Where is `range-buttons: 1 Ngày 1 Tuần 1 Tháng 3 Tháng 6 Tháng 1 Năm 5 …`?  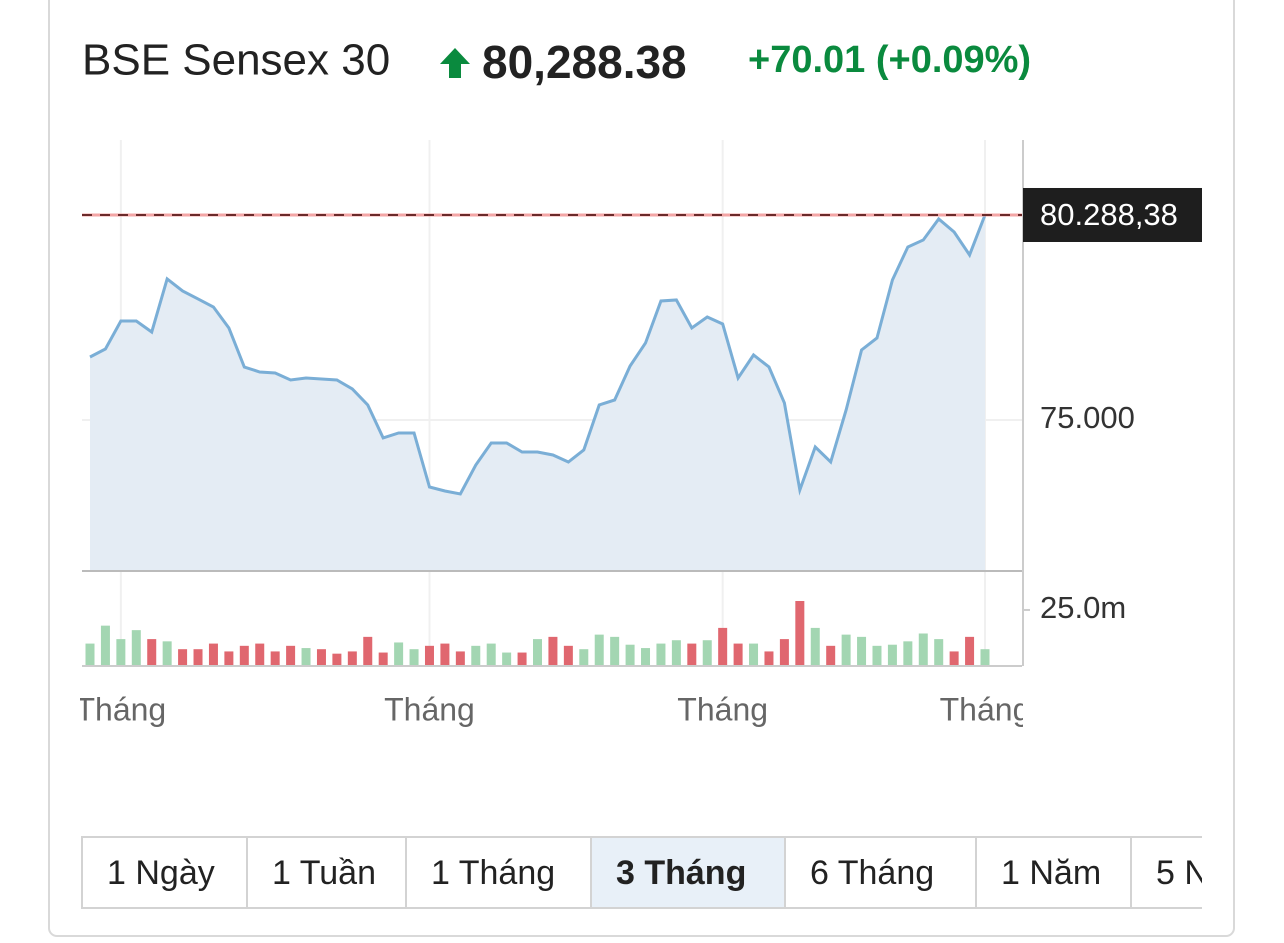 range-buttons: 1 Ngày 1 Tuần 1 Tháng 3 Tháng 6 Tháng 1 Năm 5 … is located at coordinates (682, 872).